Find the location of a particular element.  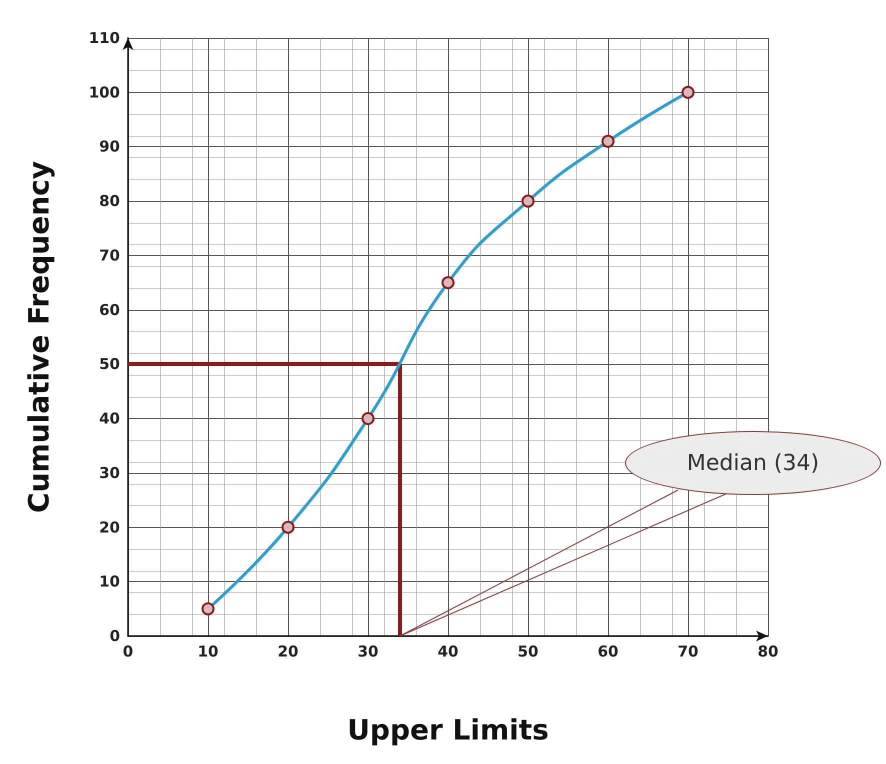

y-tick-label: 70 is located at coordinates (109, 255).